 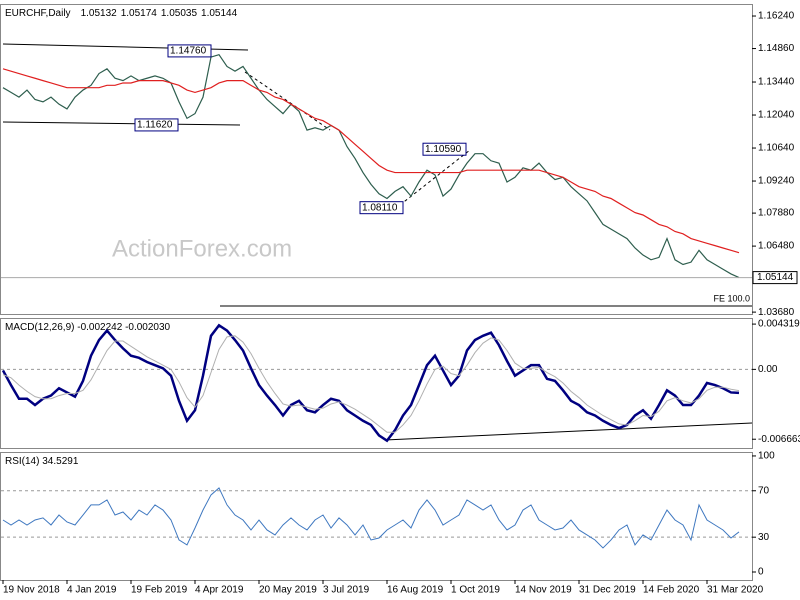 I want to click on x-tick-label: 16 Aug 2019, so click(x=415, y=590).